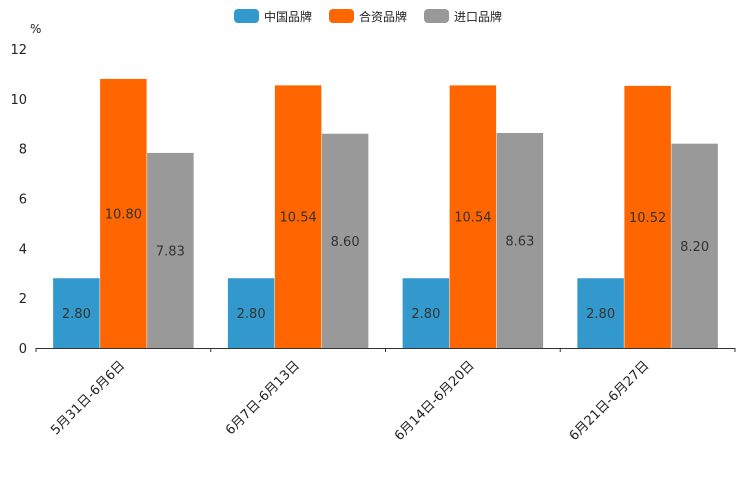 The image size is (744, 496). I want to click on y-tick-label: 6, so click(23, 200).